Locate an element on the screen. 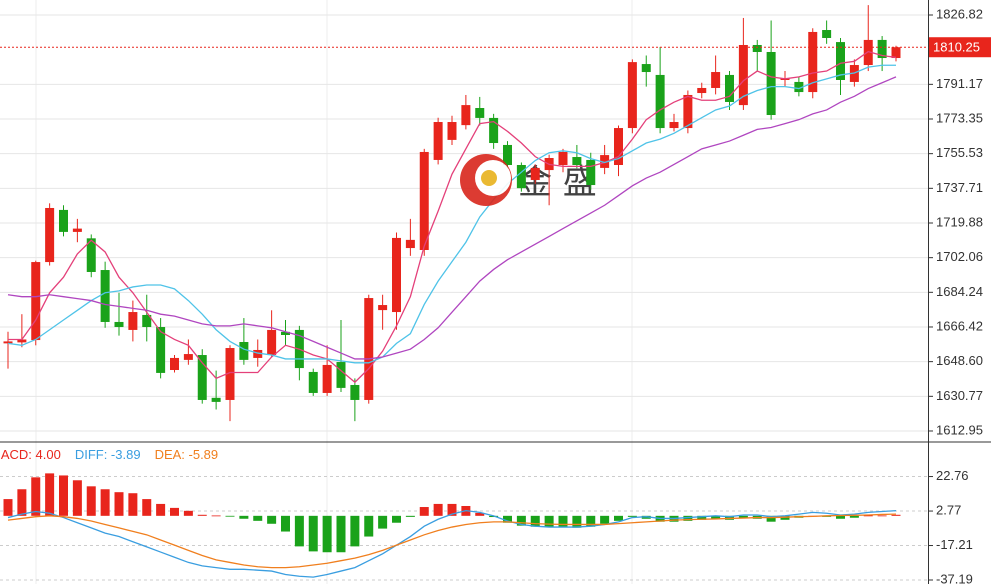 This screenshot has height=584, width=991. legend-entry: DIFF: -3.89 is located at coordinates (108, 454).